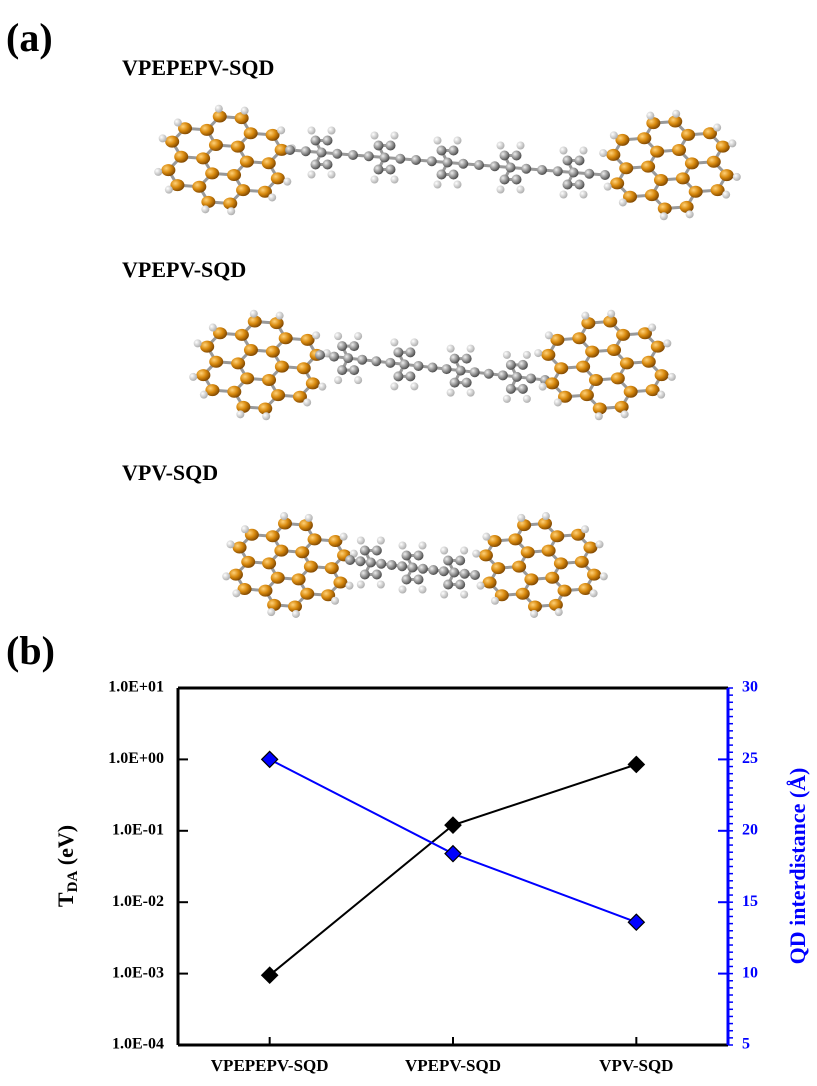  Describe the element at coordinates (746, 1044) in the screenshot. I see `y2-tick-label: 5` at that location.